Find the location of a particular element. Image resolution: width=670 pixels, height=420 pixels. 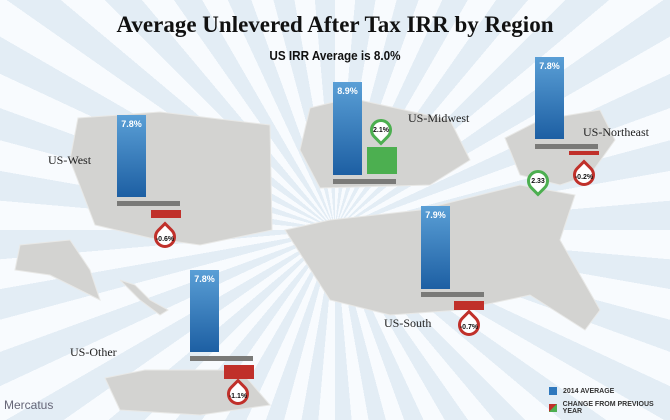

region-label-northeast: US-Northeast is located at coordinates (616, 132).